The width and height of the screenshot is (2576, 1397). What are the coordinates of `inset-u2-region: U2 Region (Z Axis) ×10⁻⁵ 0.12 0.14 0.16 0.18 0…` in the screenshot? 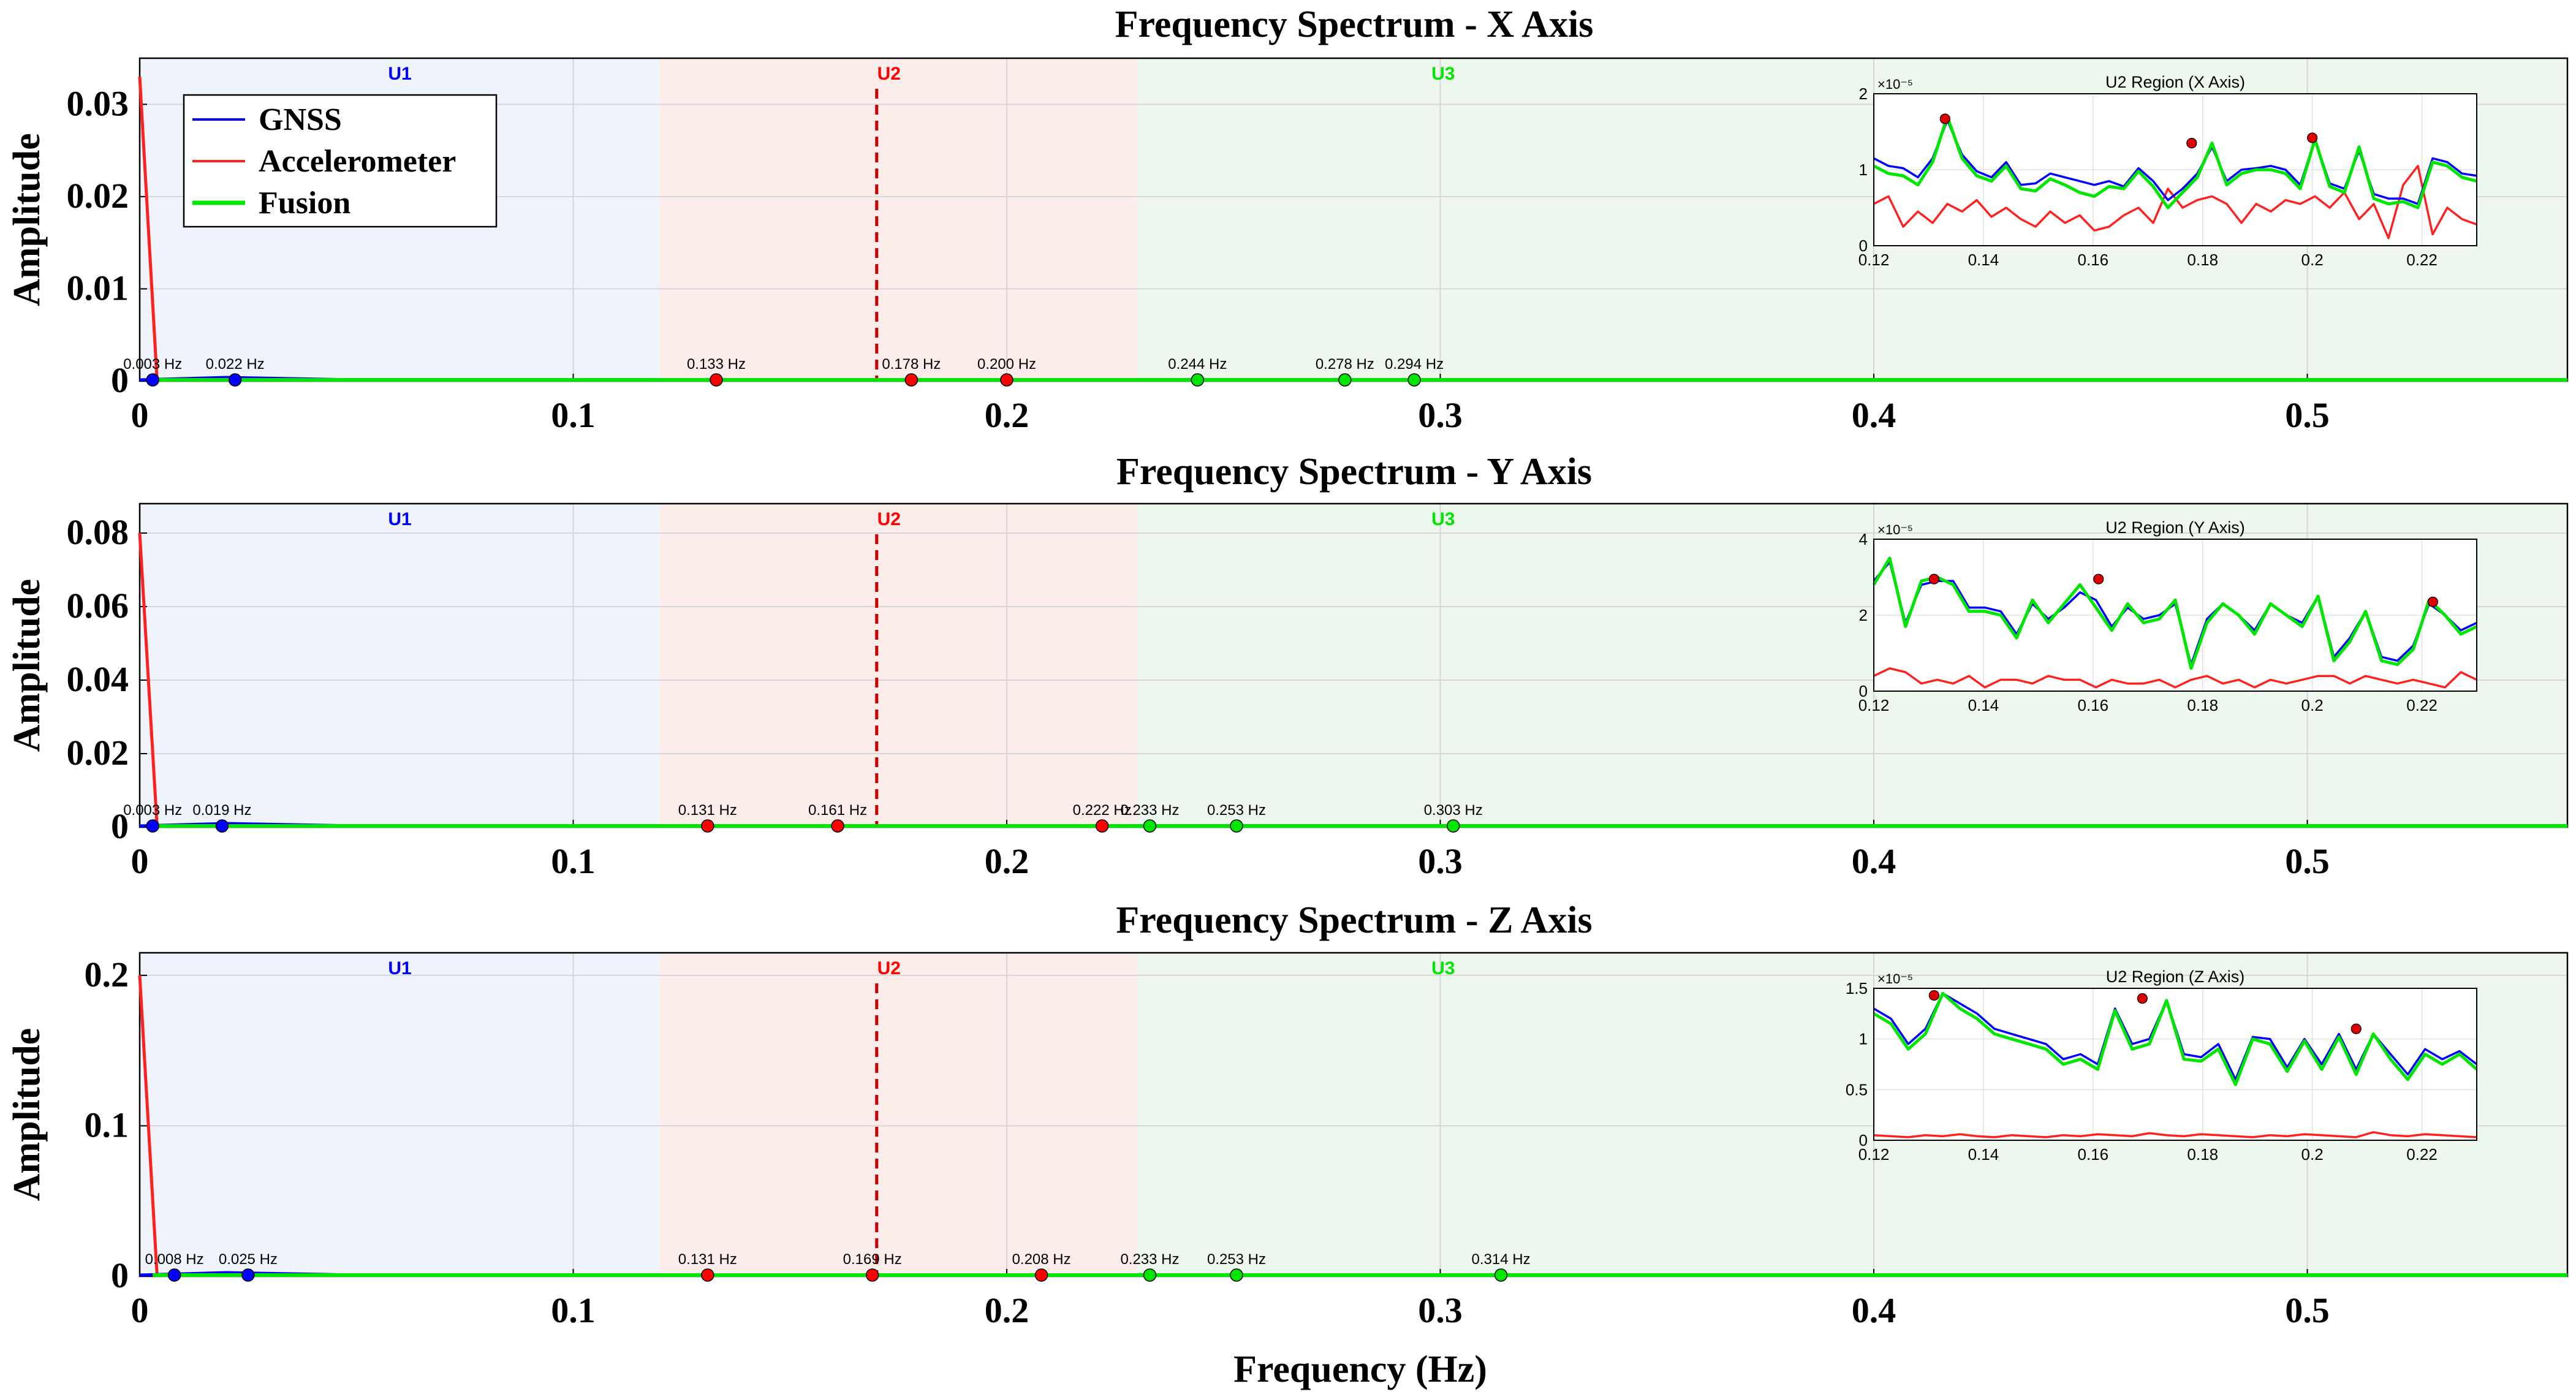 It's located at (2162, 1065).